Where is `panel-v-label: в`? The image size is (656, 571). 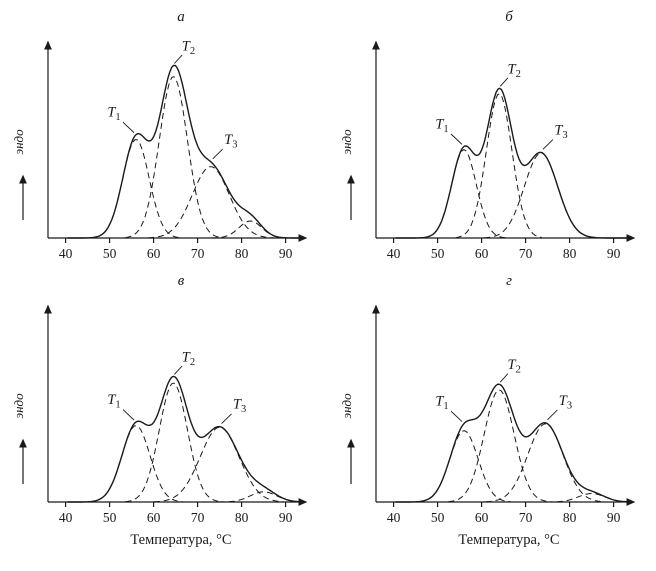
panel-v-label: в is located at coordinates (181, 281).